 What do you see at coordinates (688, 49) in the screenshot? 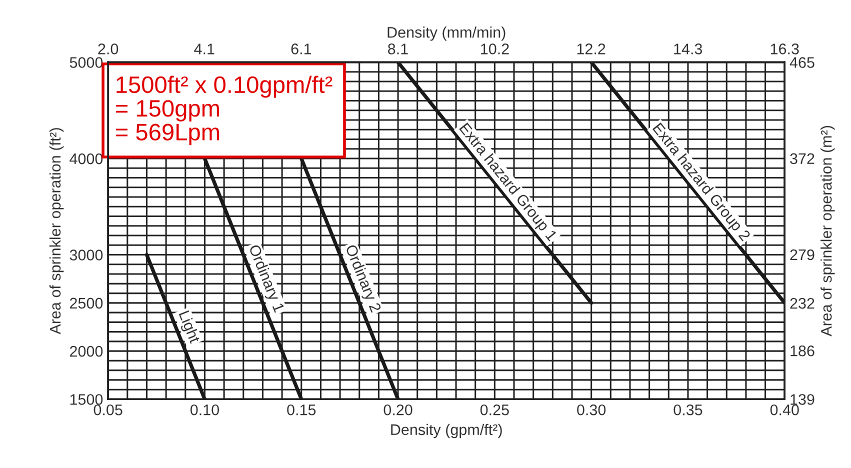
I see `x2-tick-label: 14.3` at bounding box center [688, 49].